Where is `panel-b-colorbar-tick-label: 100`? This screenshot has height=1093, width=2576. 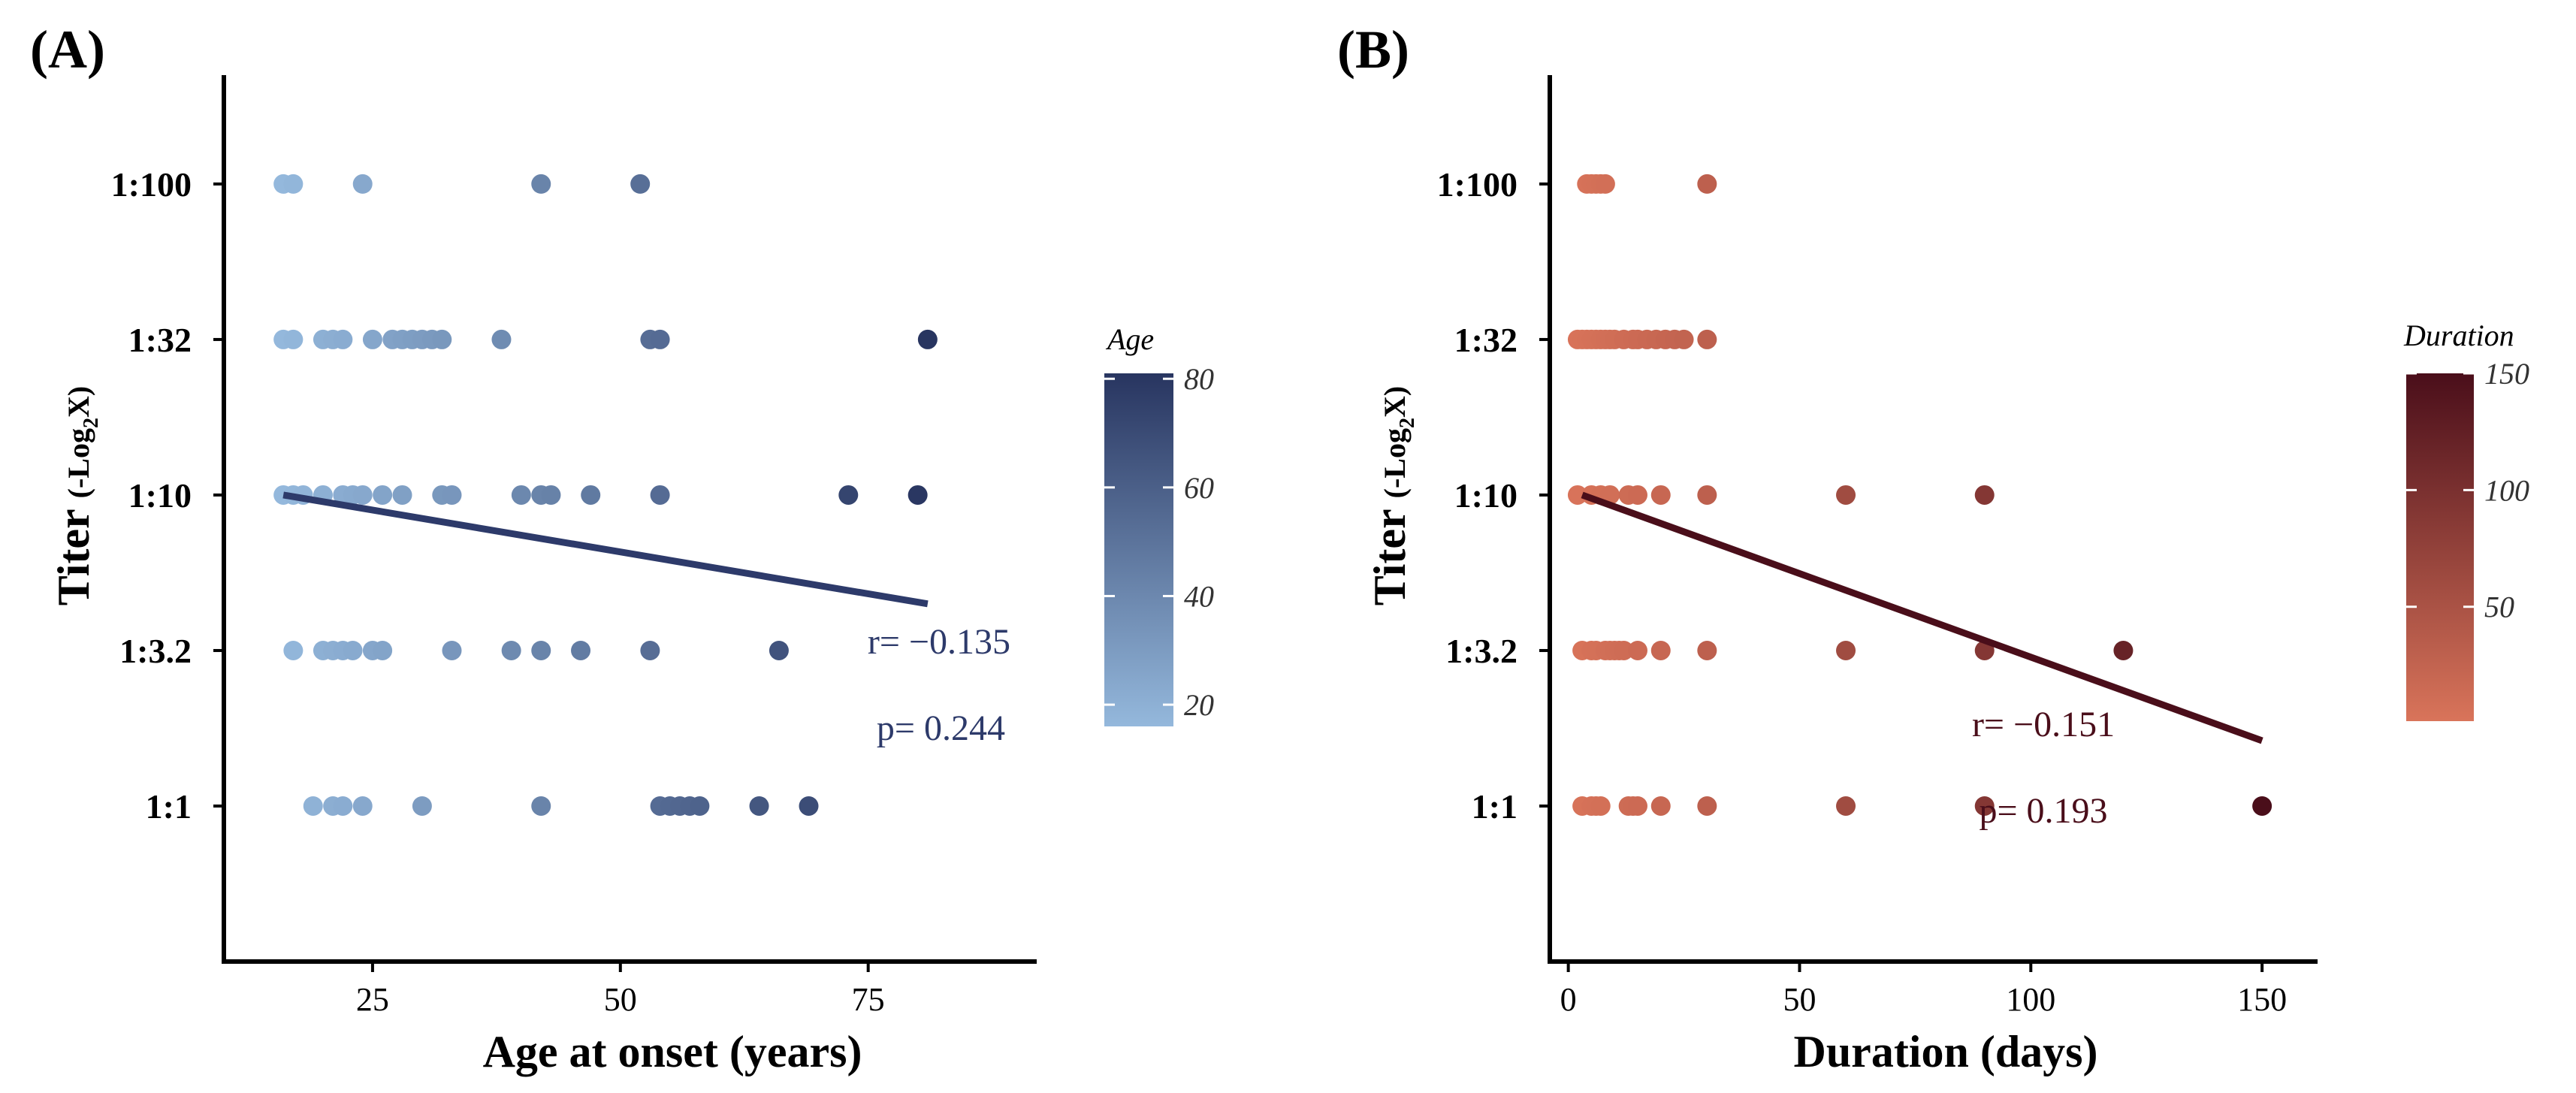
panel-b-colorbar-tick-label: 100 is located at coordinates (2506, 490).